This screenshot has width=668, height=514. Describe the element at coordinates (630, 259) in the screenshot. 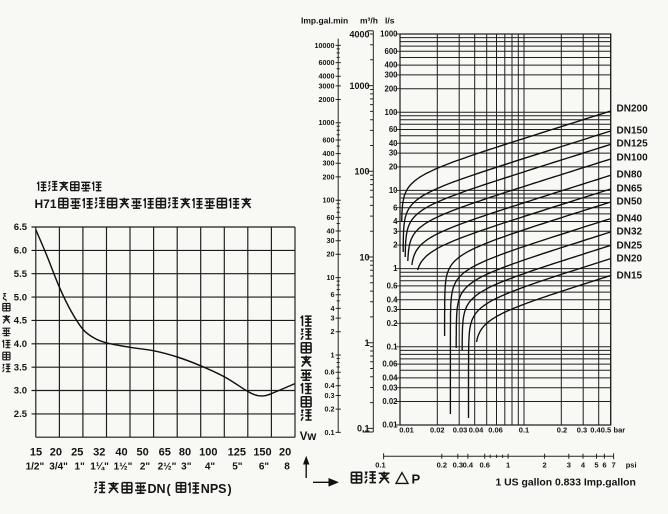

I see `svg-text: DN20` at that location.